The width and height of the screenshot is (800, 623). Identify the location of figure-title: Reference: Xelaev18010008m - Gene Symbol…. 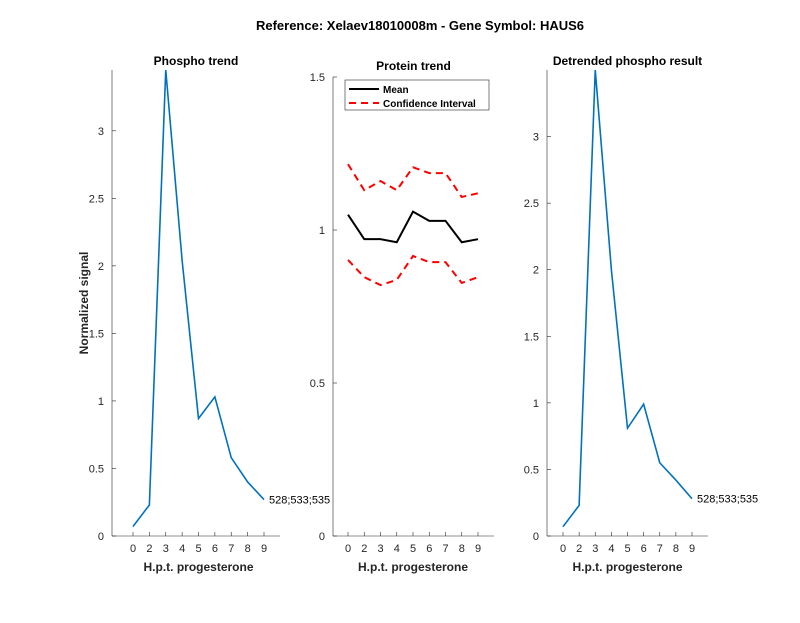
(420, 25).